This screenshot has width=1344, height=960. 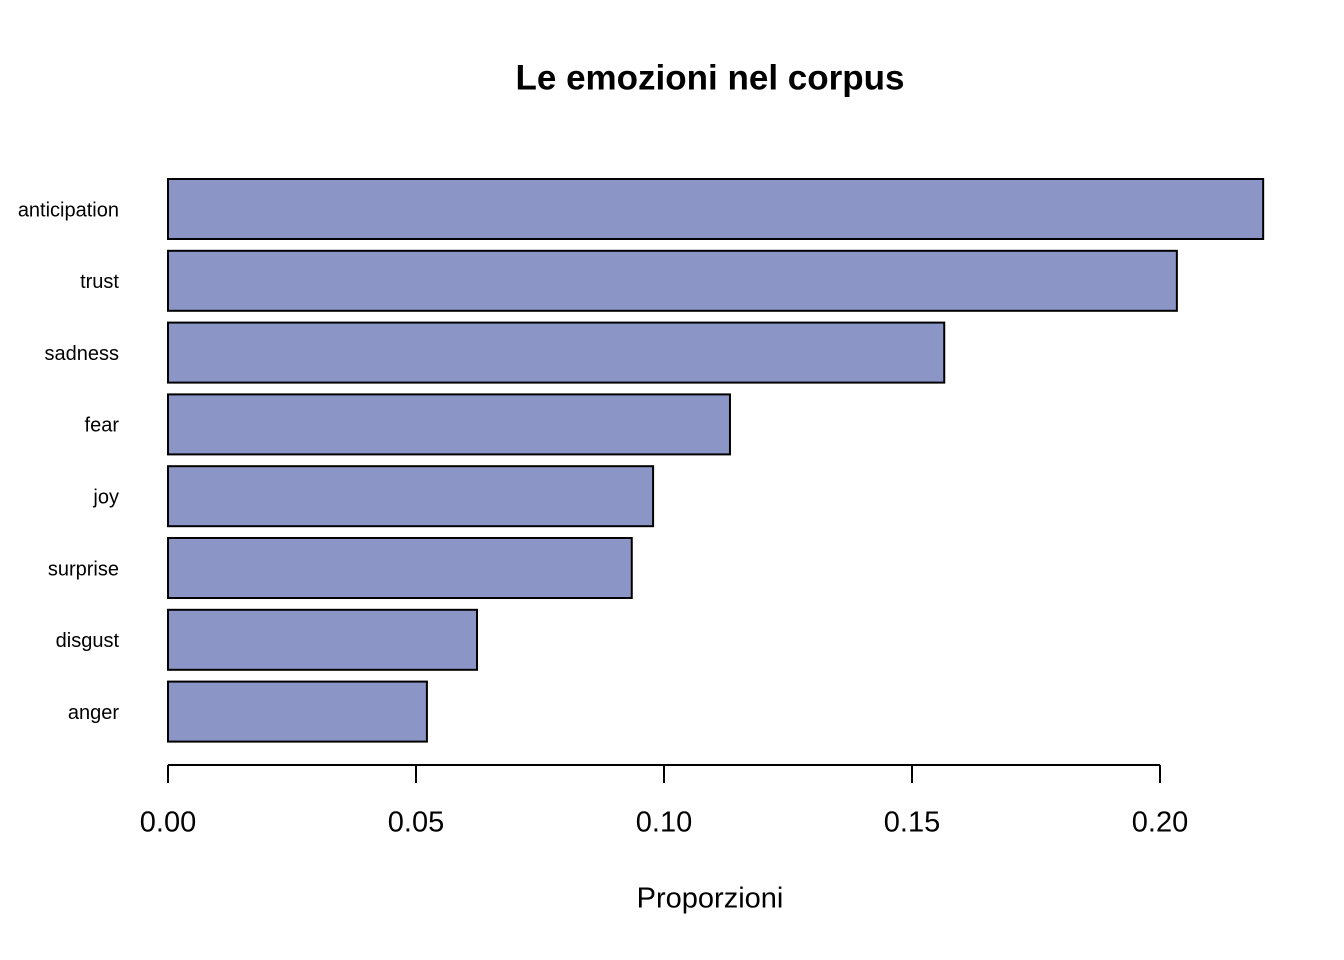 I want to click on x-tick-label: 0.15, so click(x=912, y=823).